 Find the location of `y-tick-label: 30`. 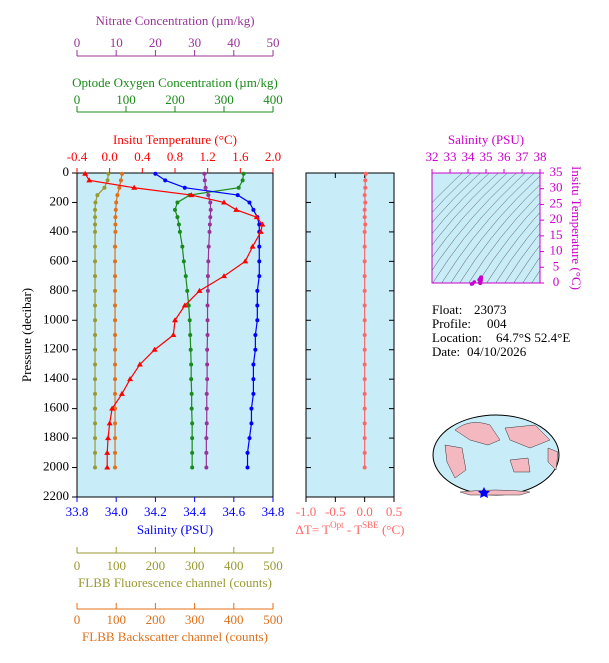

y-tick-label: 30 is located at coordinates (556, 187).